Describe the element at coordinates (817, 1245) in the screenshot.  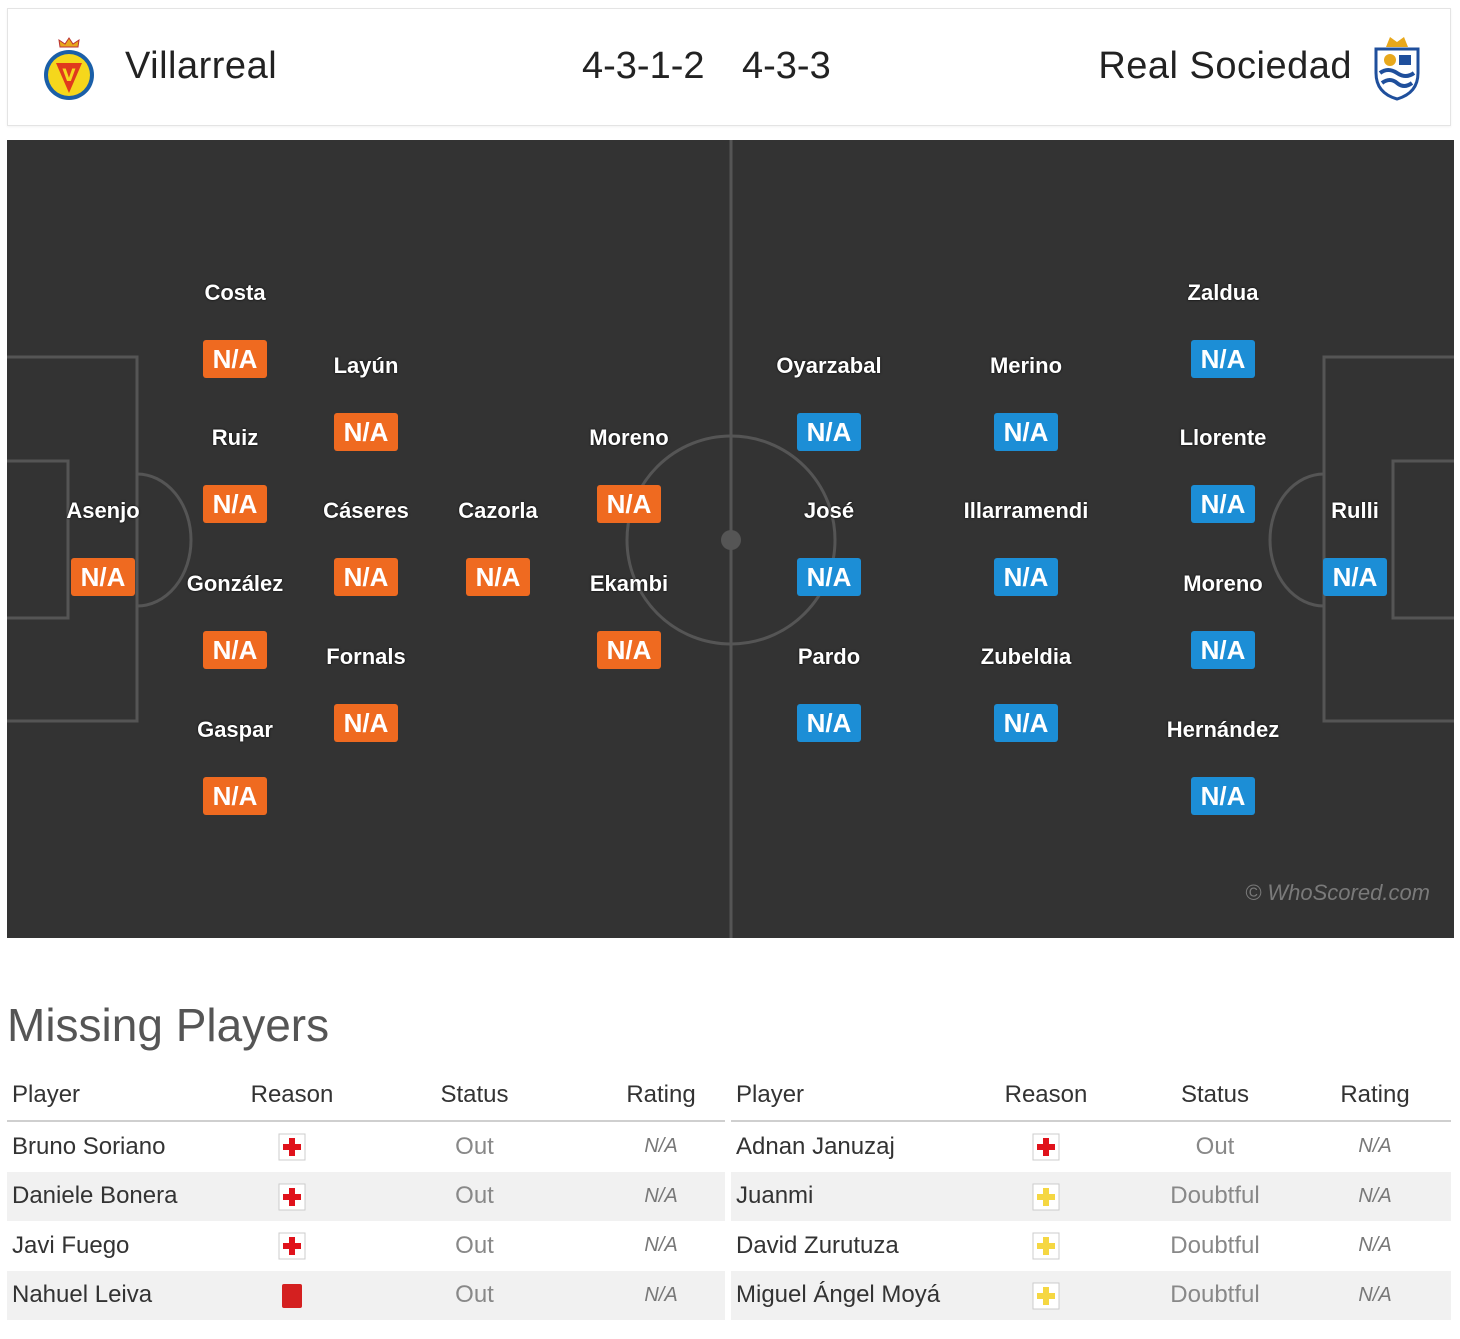
I see `missing-player-name: David Zurutuza` at that location.